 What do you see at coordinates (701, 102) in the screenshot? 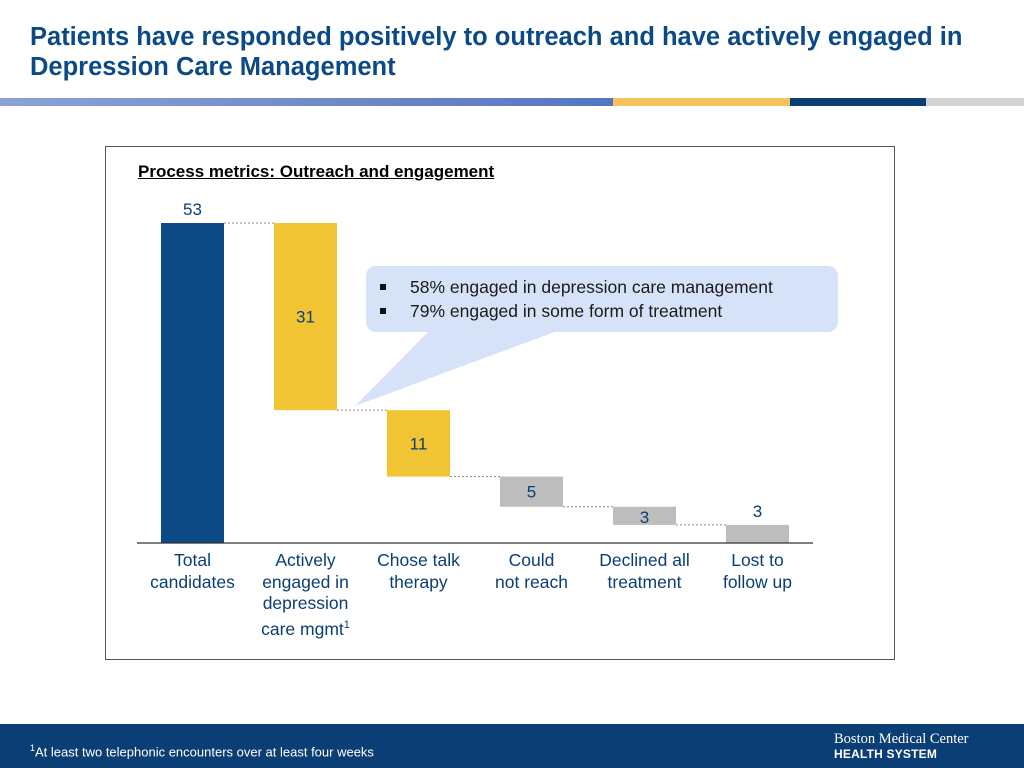
I see `header-stripe-gold` at bounding box center [701, 102].